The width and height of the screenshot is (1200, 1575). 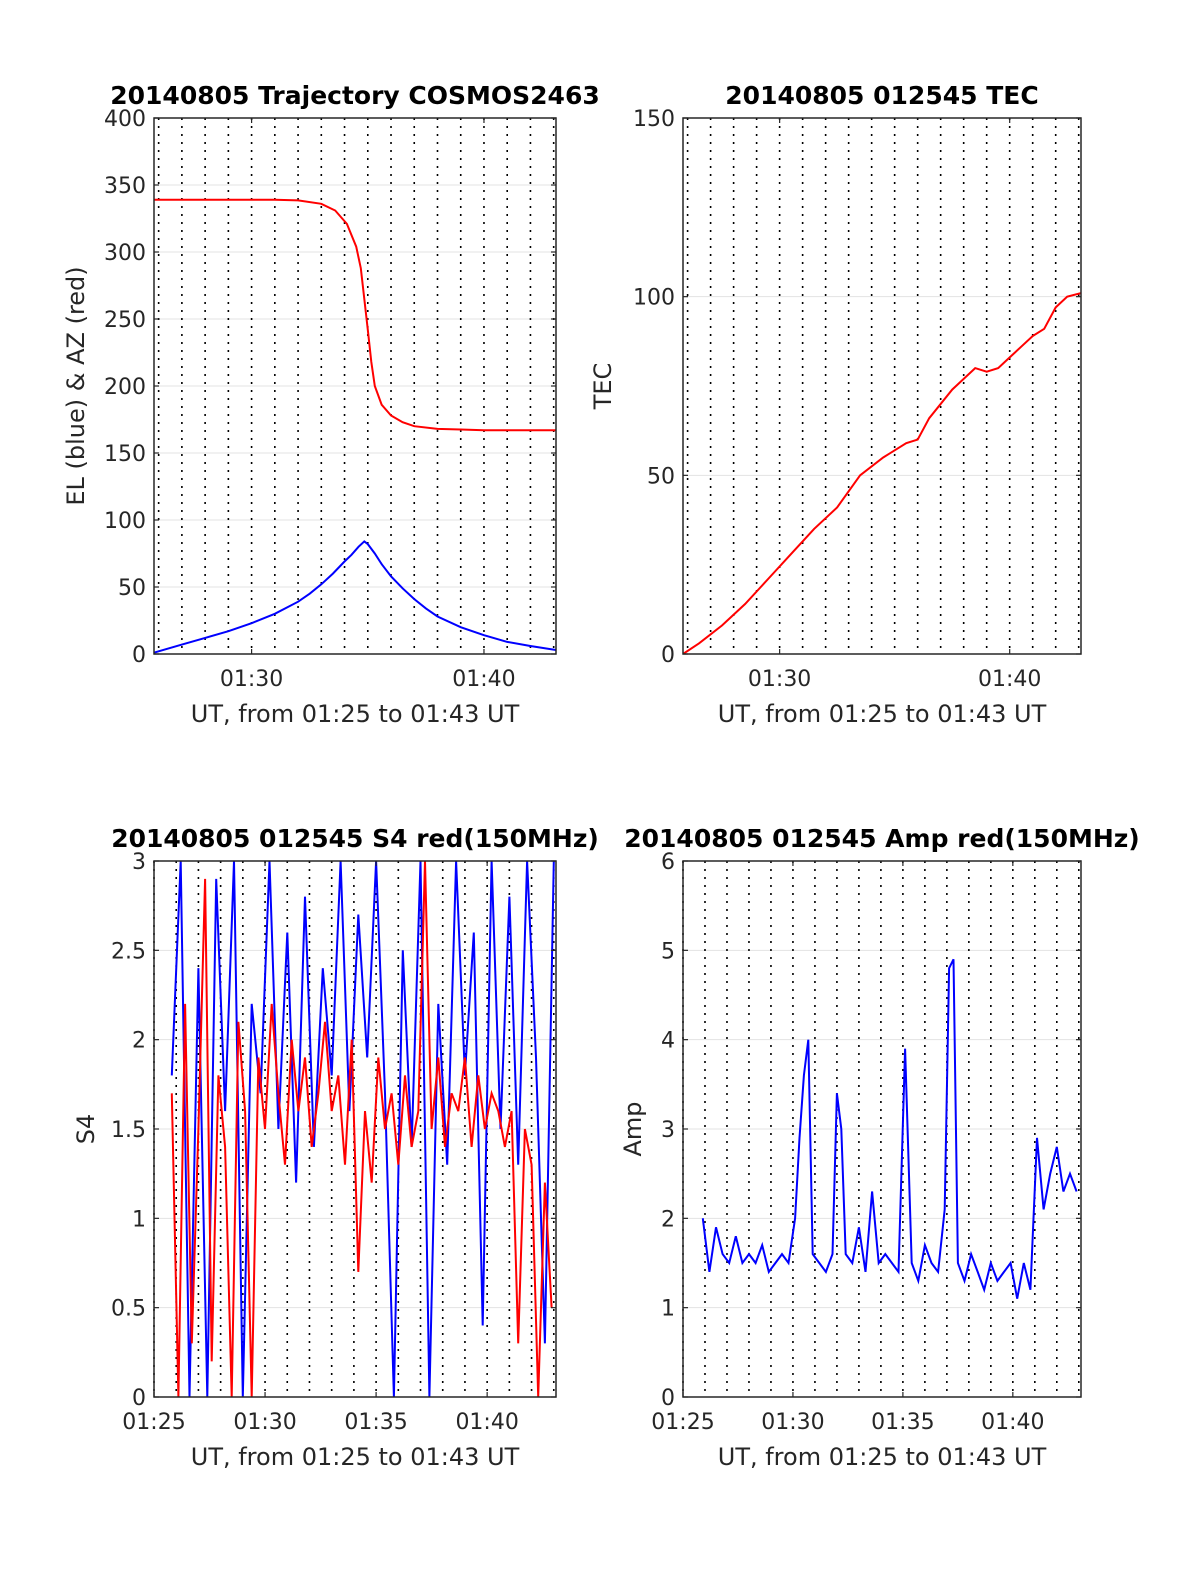 What do you see at coordinates (355, 838) in the screenshot?
I see `chart-title: 20140805 012545 S4 red(150MHz)` at bounding box center [355, 838].